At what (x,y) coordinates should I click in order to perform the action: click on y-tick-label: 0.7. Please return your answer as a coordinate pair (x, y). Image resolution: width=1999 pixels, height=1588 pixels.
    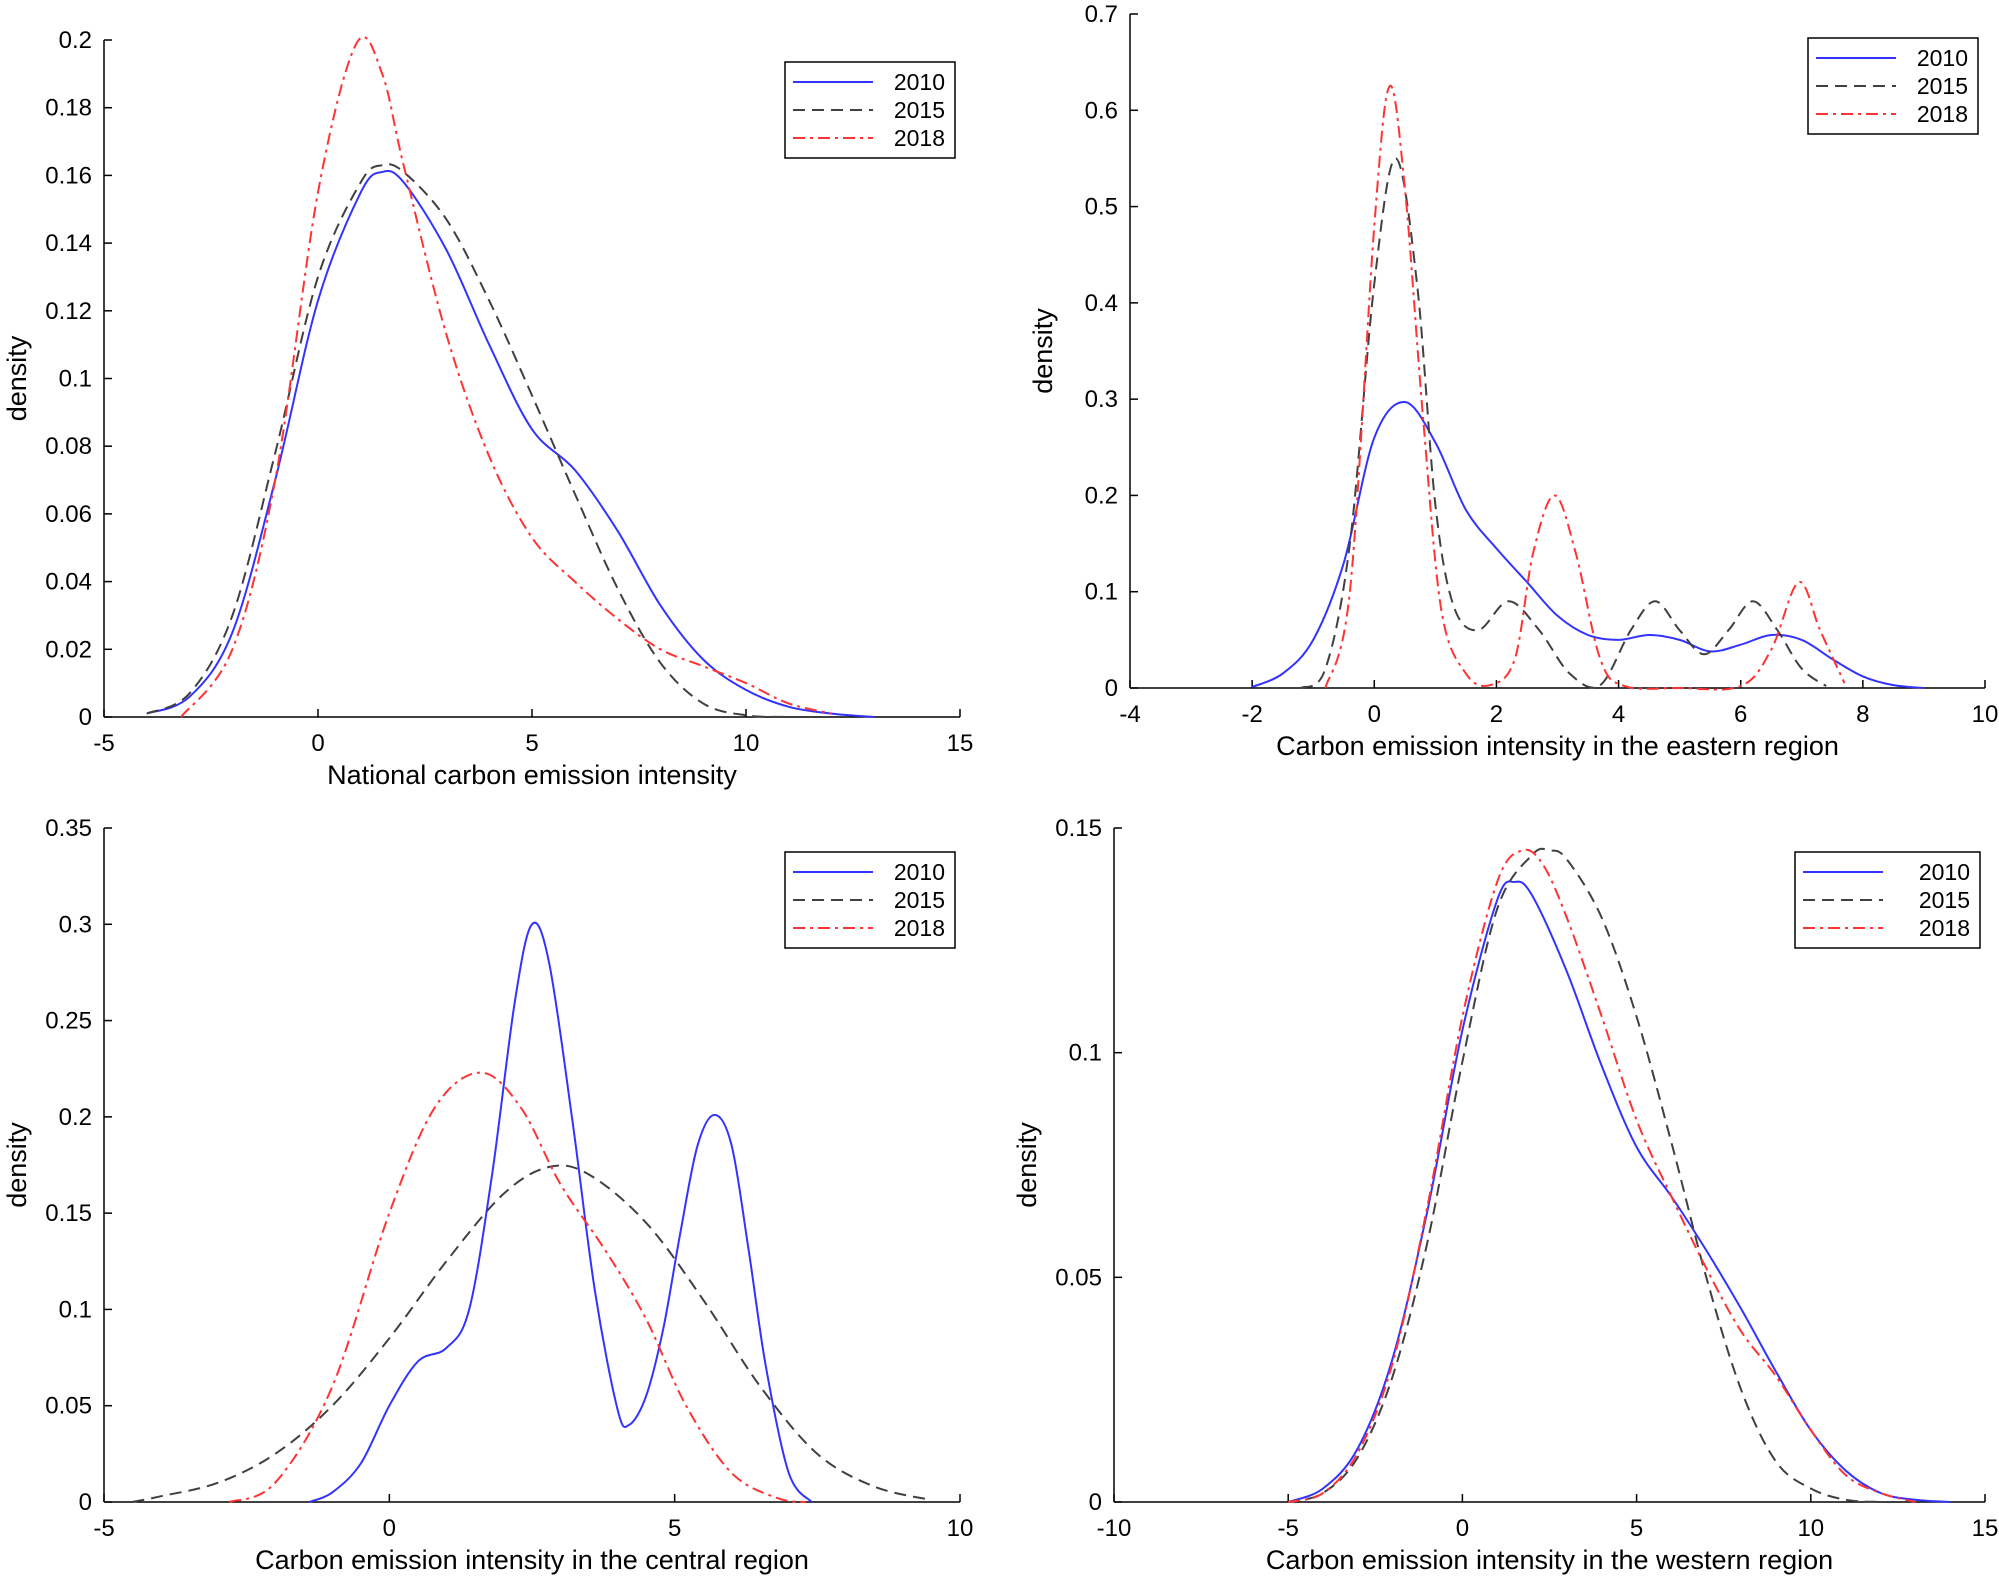
    Looking at the image, I should click on (1101, 14).